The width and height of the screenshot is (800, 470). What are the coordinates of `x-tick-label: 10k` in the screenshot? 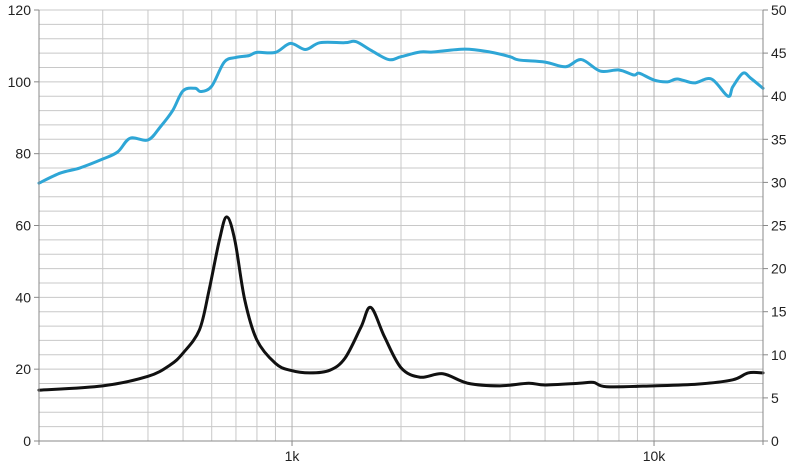 It's located at (655, 456).